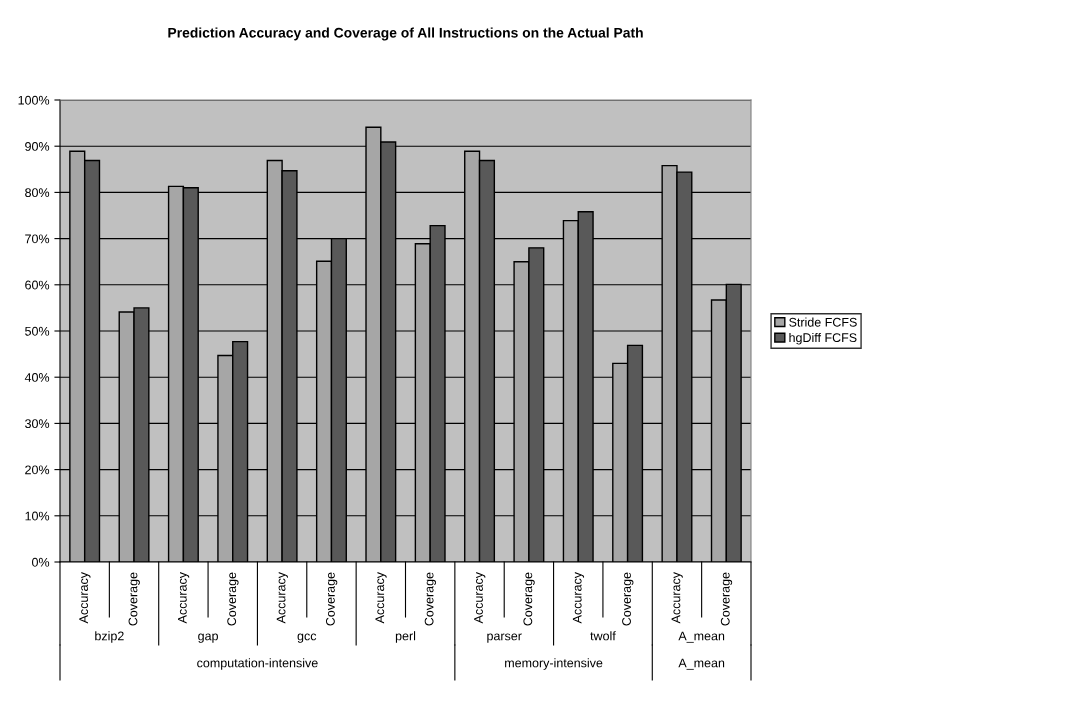 The image size is (1070, 704). I want to click on legend-label: hgDiff FCFS, so click(823, 338).